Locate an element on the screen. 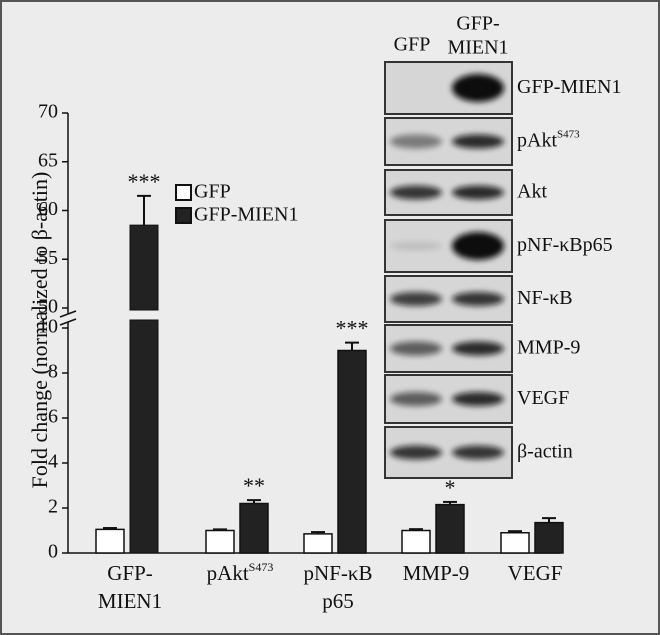 This screenshot has width=660, height=635. blot-column-label: GFP- is located at coordinates (477, 24).